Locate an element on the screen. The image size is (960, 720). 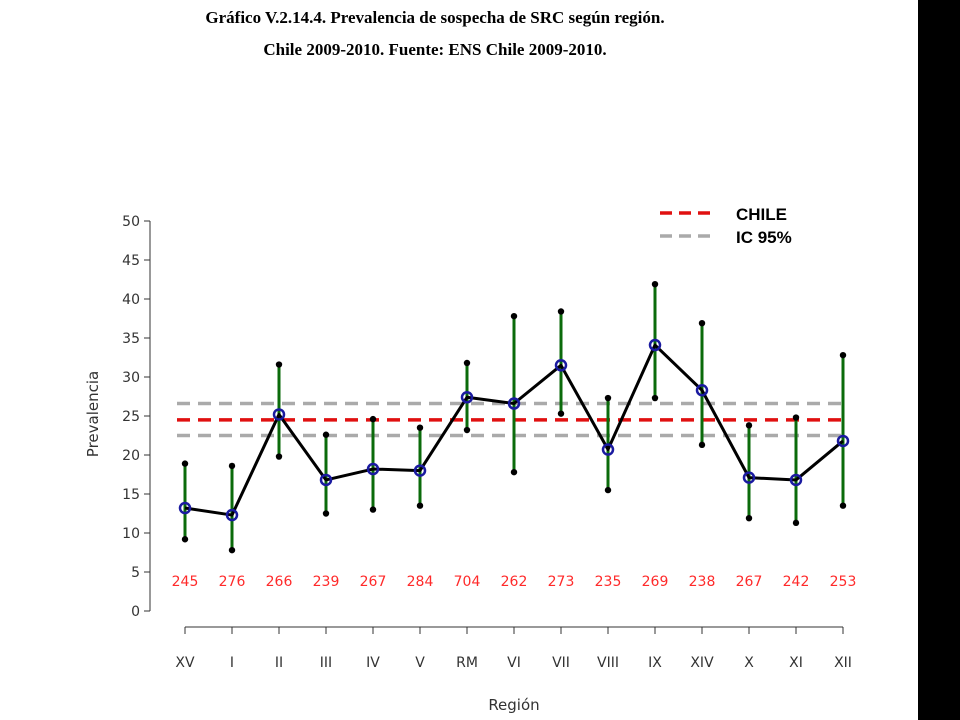
x-tick-label: III is located at coordinates (326, 663).